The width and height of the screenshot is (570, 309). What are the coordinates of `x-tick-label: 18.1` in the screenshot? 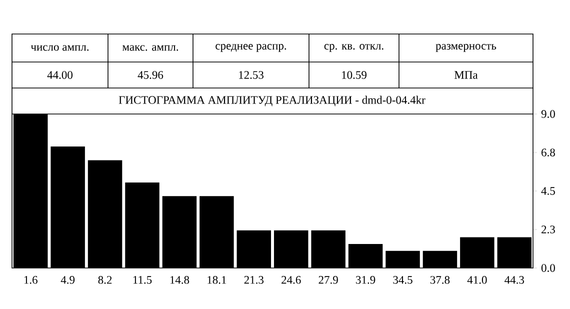 It's located at (217, 280).